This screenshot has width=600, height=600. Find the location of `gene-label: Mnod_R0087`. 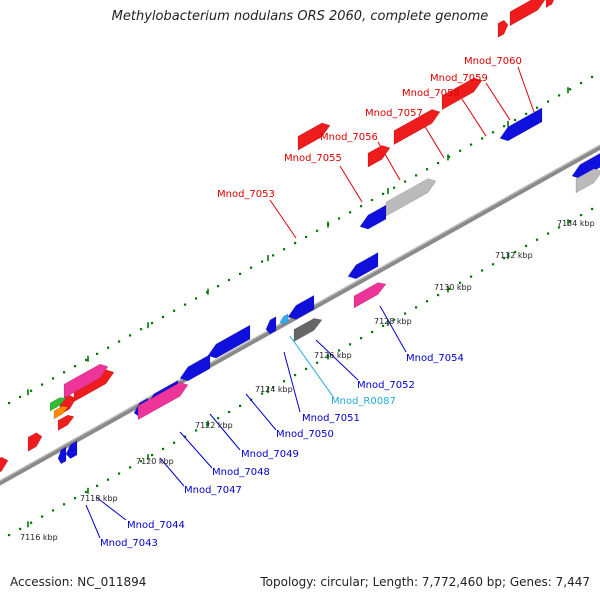

gene-label: Mnod_R0087 is located at coordinates (363, 401).